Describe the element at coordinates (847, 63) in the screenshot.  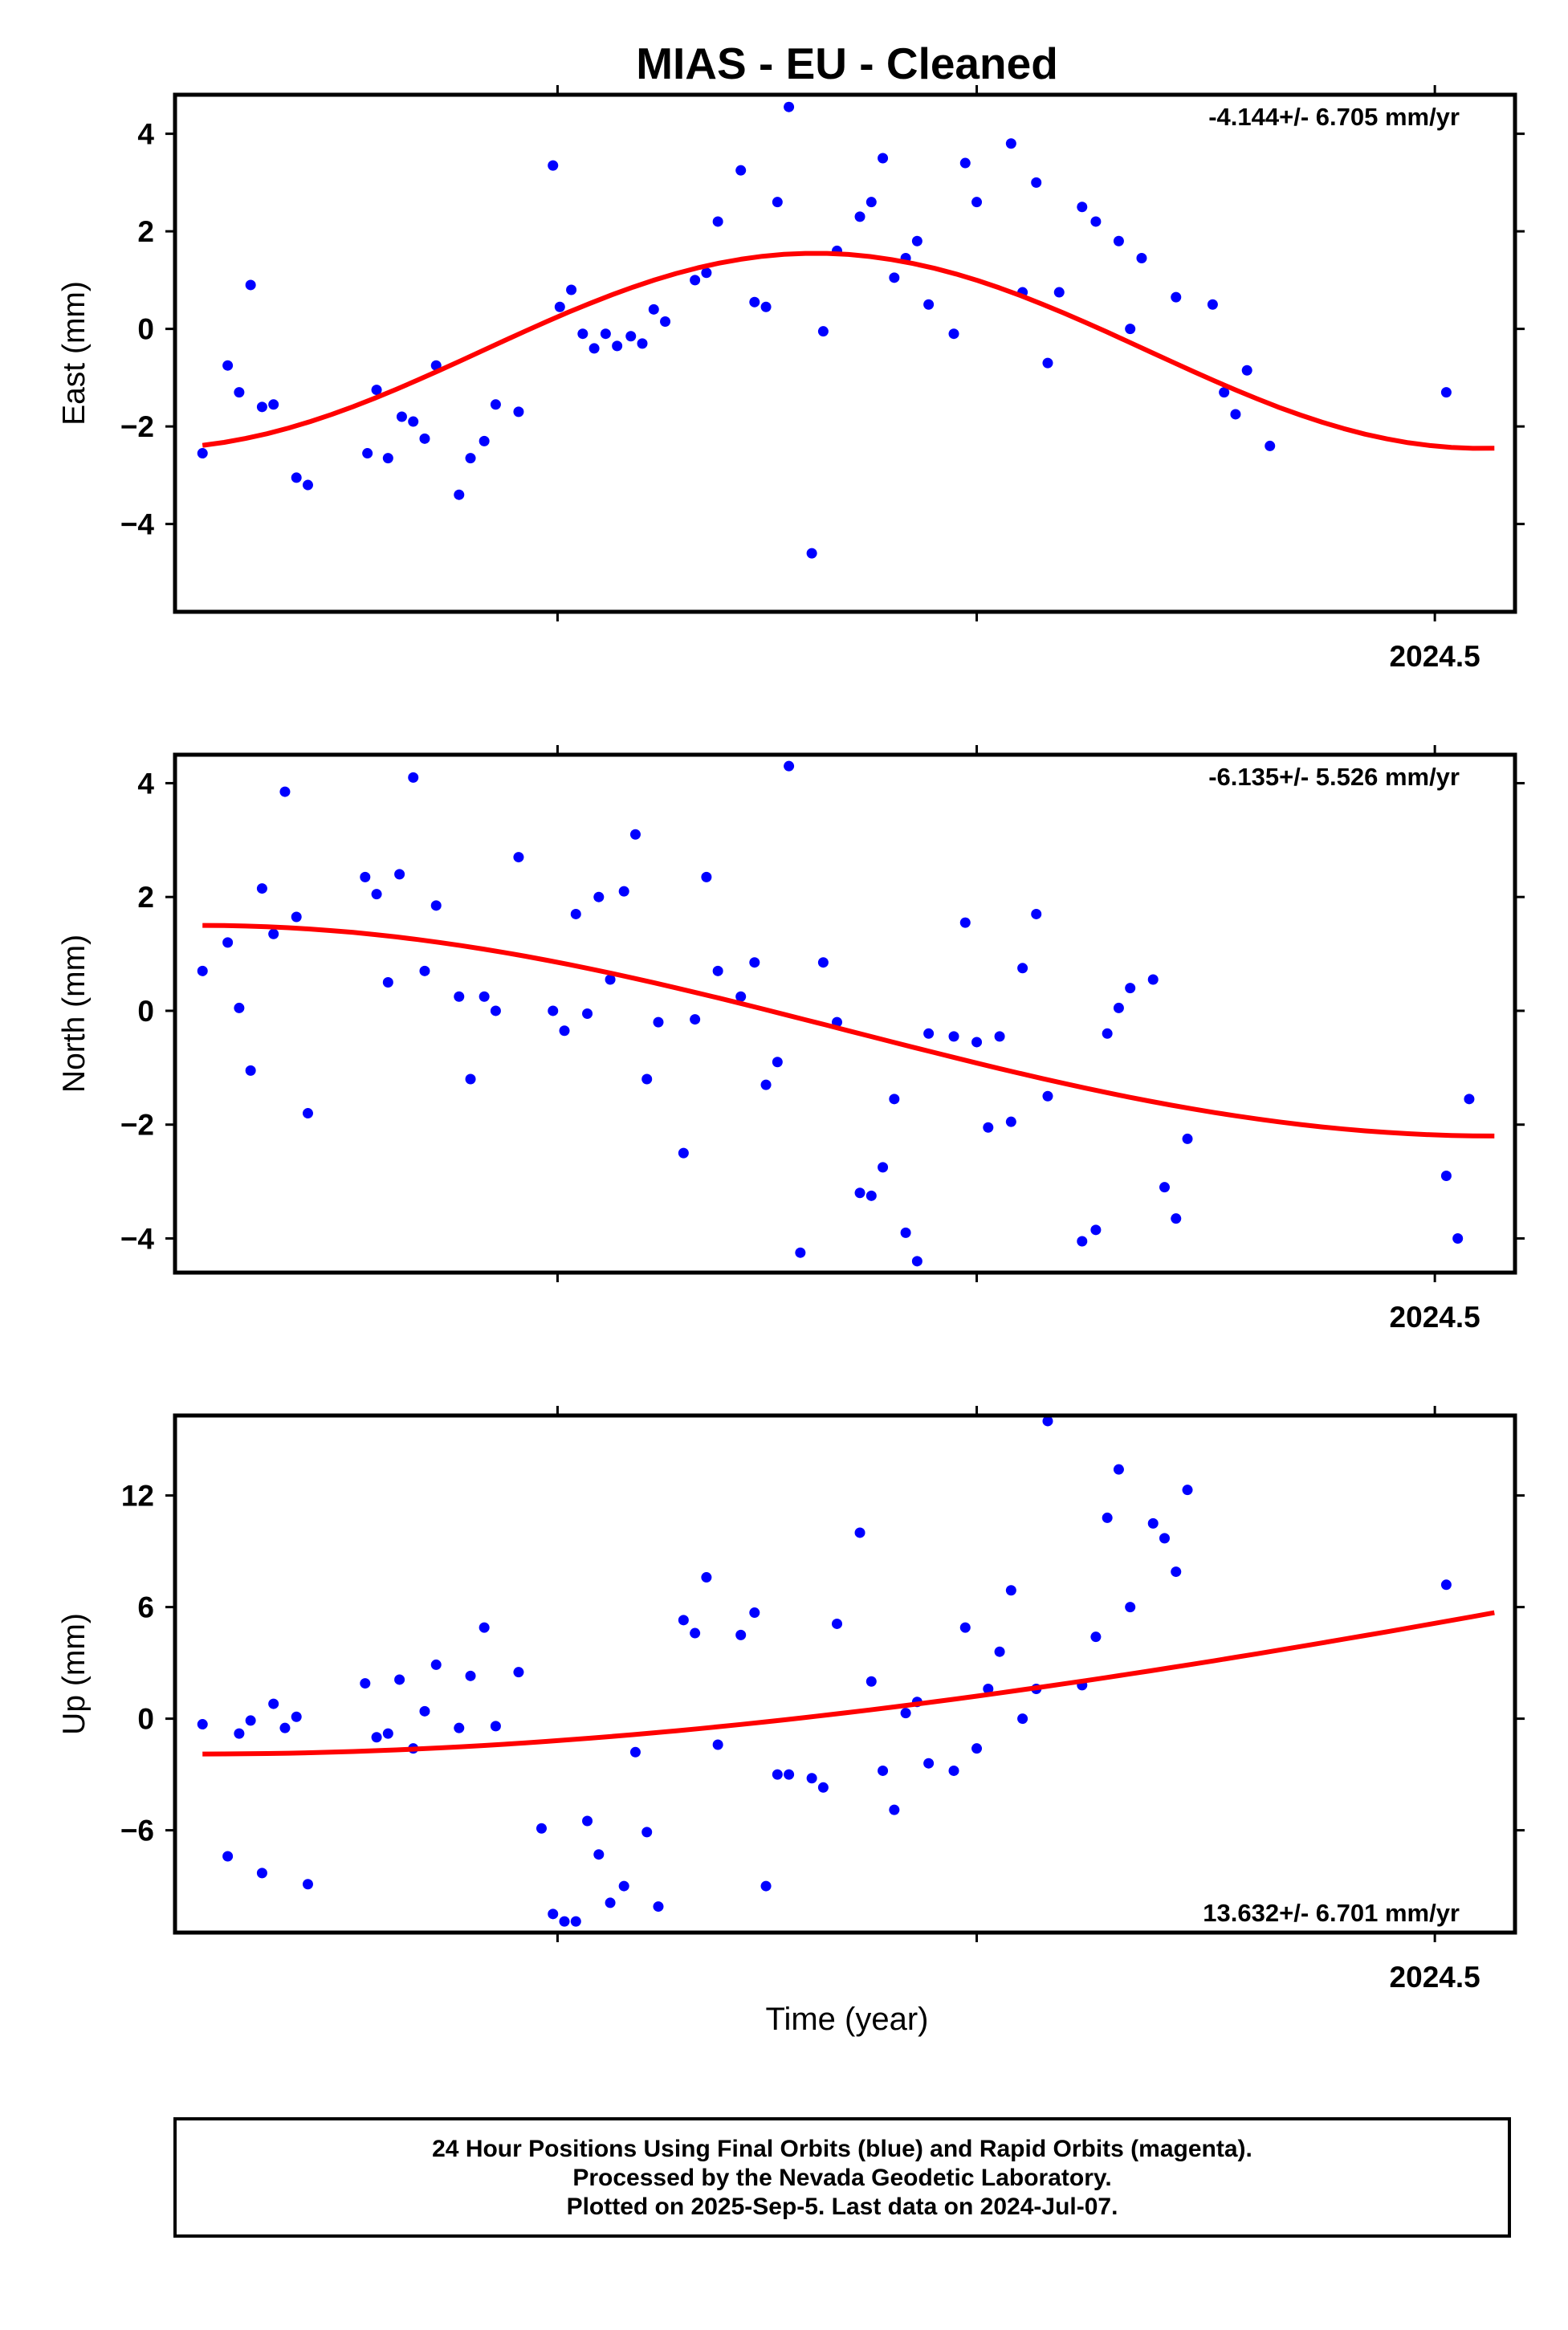
I see `chart-title: MIAS - EU - Cleaned` at that location.